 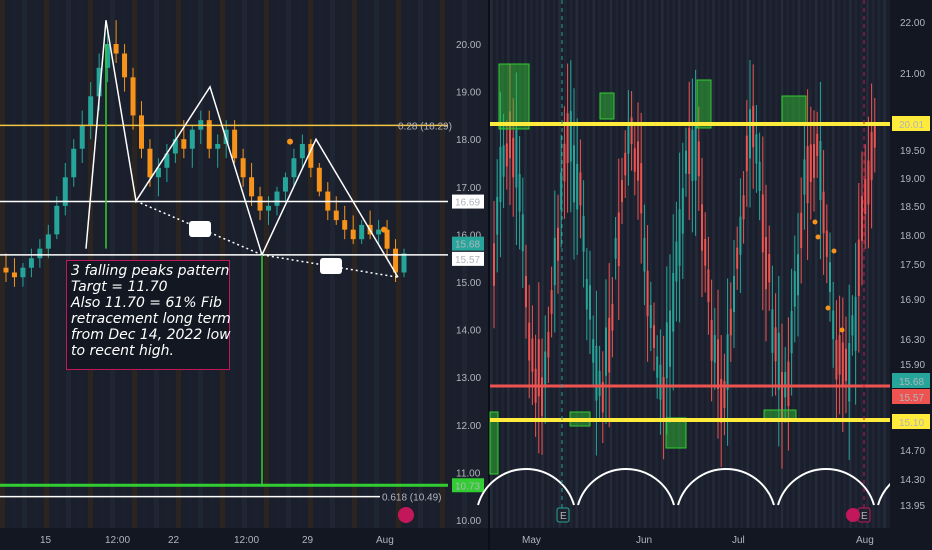 What do you see at coordinates (425, 126) in the screenshot?
I see `fib-level-label: 0.28 (18.29)` at bounding box center [425, 126].